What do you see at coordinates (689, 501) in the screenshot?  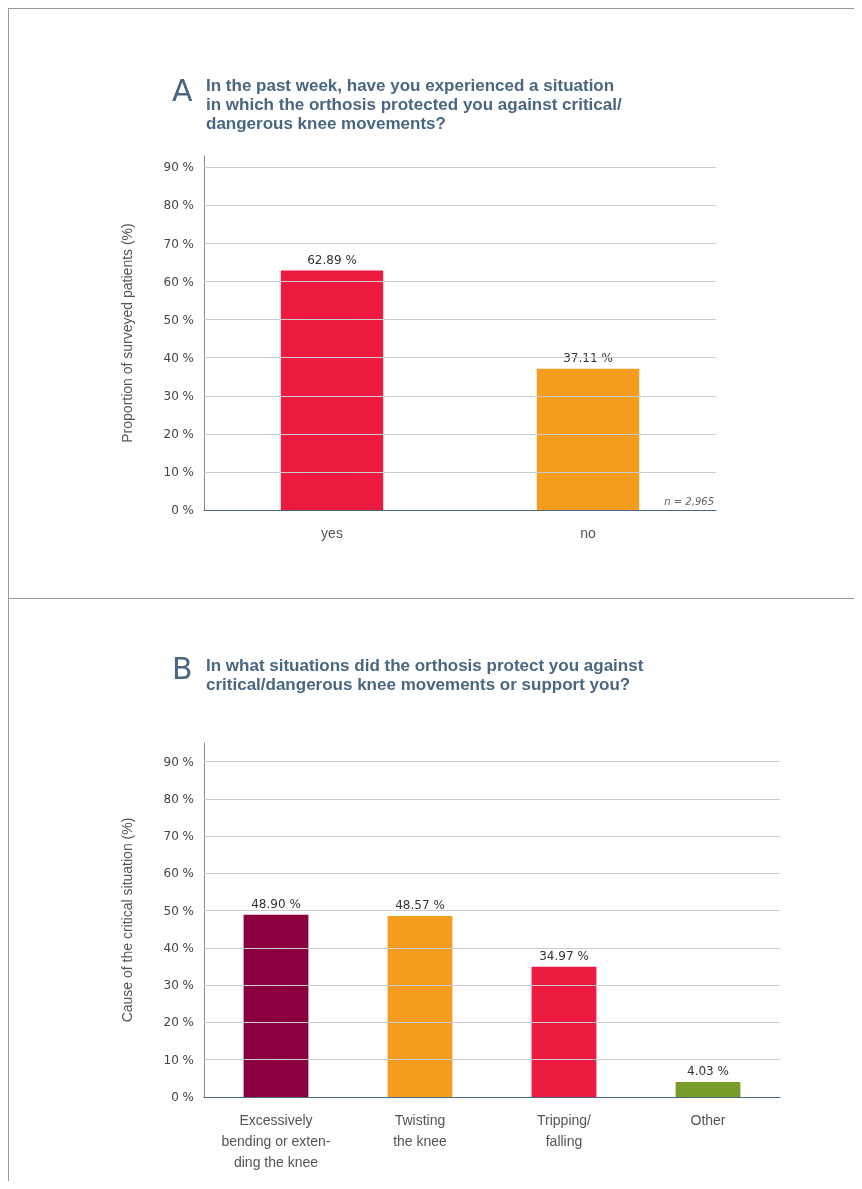 I see `annotation: n = 2,965` at bounding box center [689, 501].